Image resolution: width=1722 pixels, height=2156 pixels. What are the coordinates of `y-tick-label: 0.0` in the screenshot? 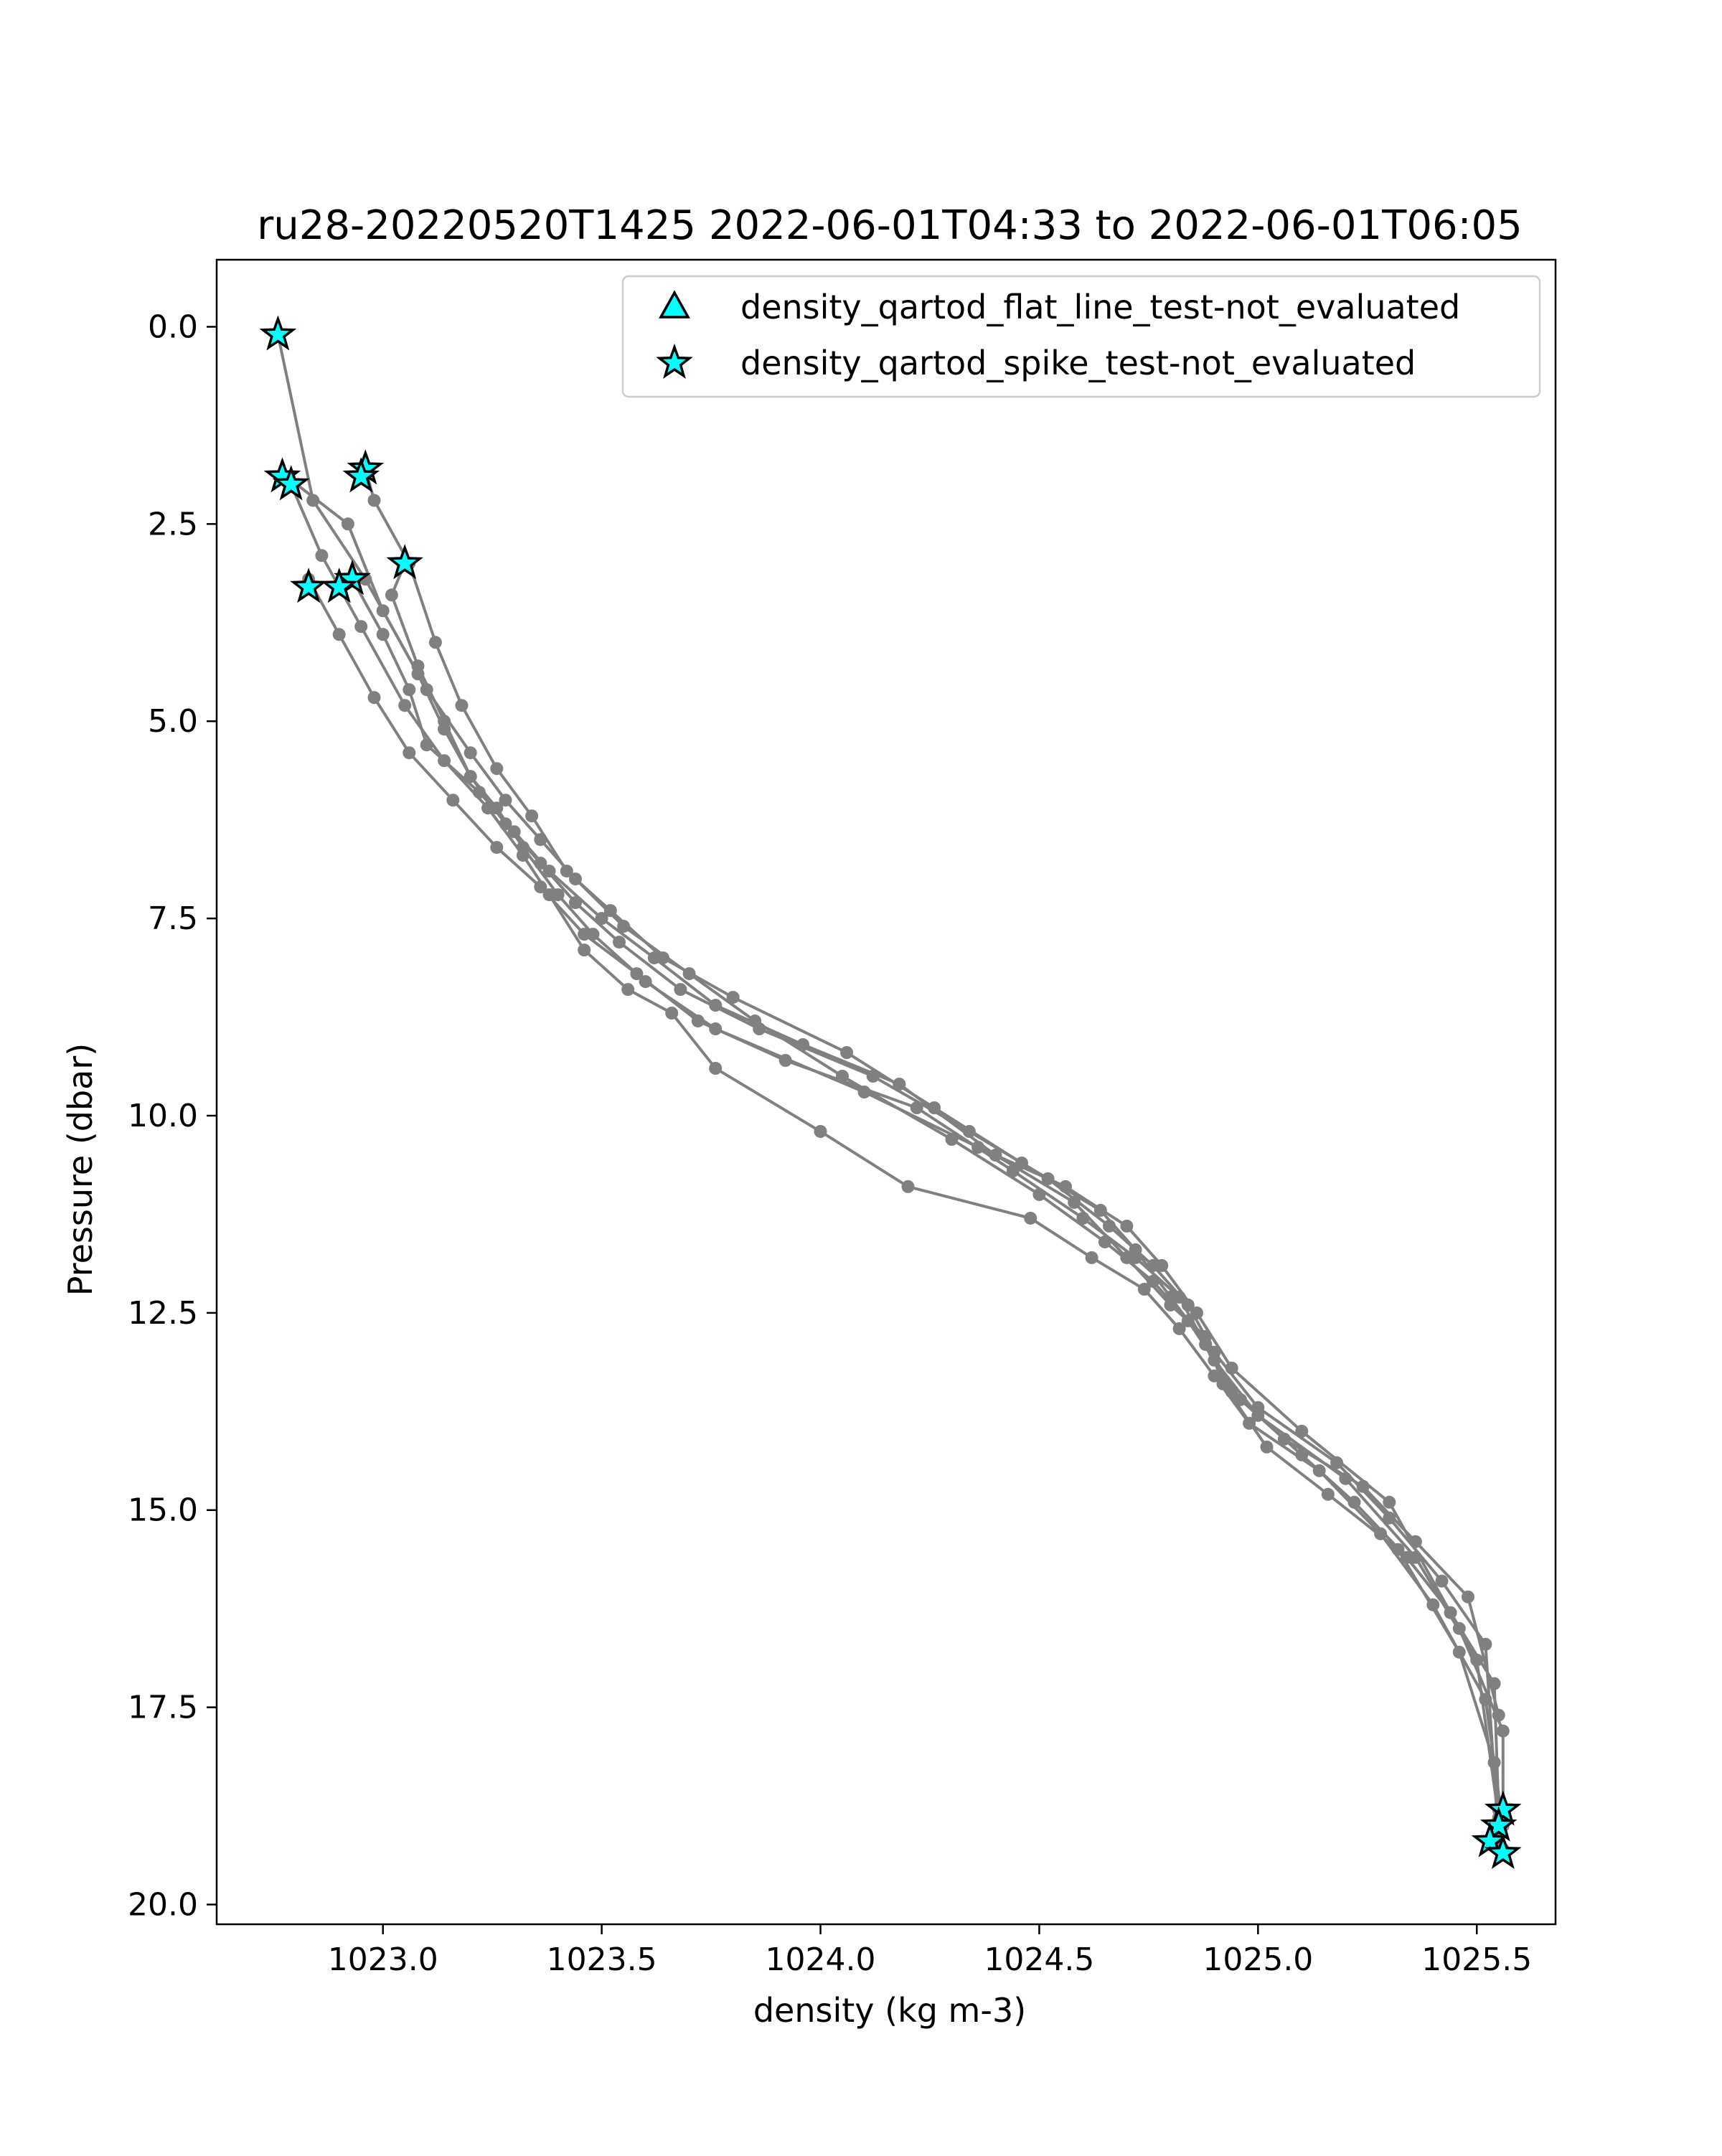 It's located at (173, 327).